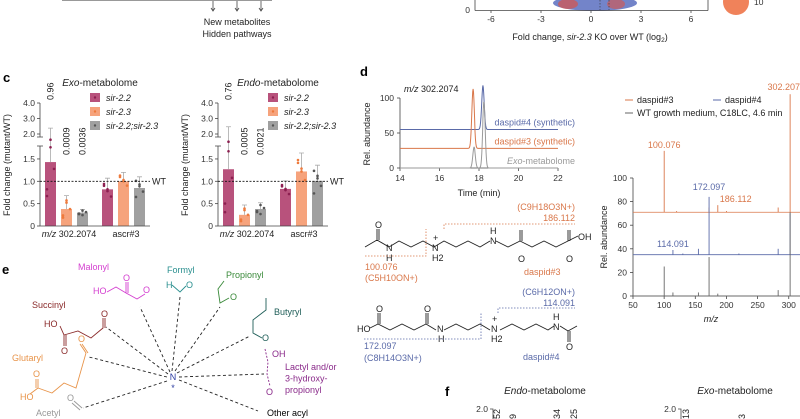 This screenshot has width=800, height=419. I want to click on category-italic: m/z, so click(49, 234).